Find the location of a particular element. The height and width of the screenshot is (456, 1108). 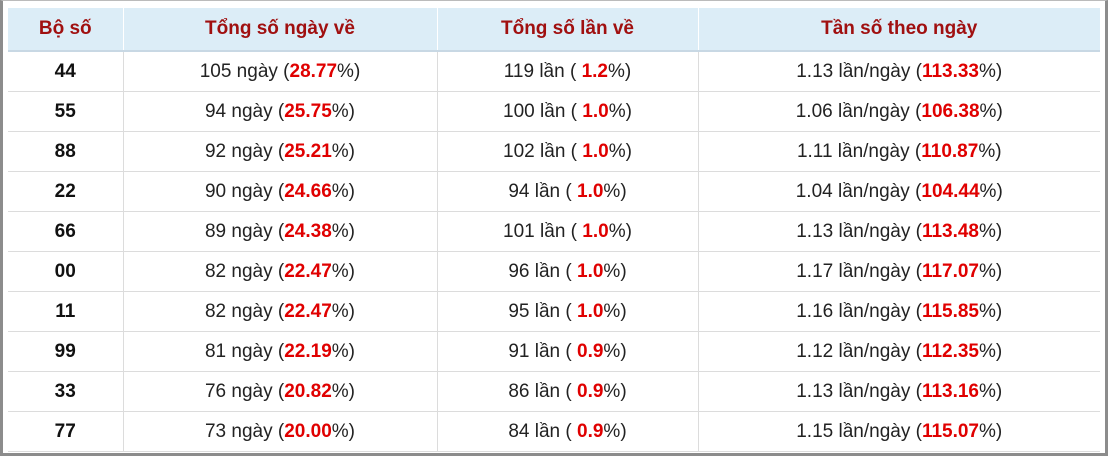

stat-percent: 22.47 is located at coordinates (308, 311).